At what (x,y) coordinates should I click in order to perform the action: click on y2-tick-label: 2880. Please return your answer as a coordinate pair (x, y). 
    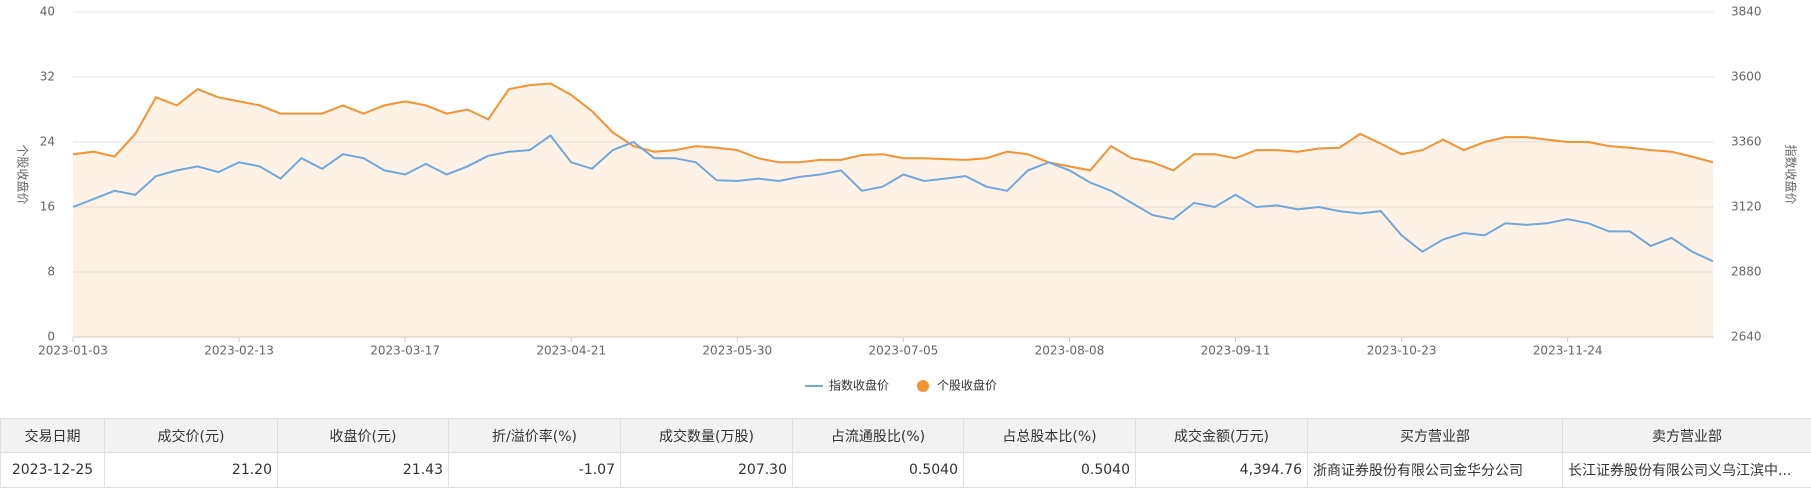
    Looking at the image, I should click on (1746, 272).